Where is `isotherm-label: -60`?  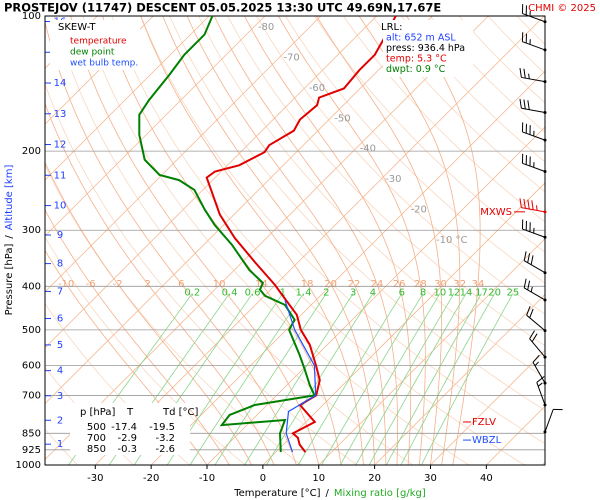 isotherm-label: -60 is located at coordinates (317, 88).